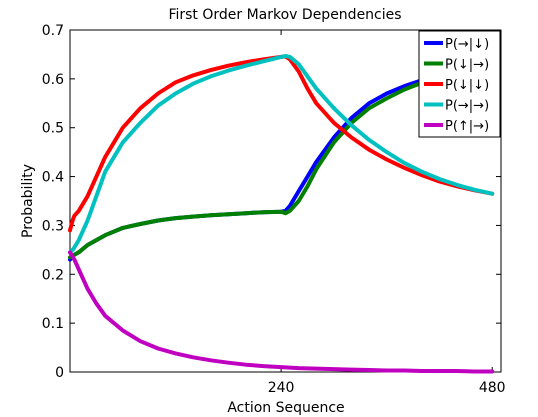  Describe the element at coordinates (467, 65) in the screenshot. I see `legend-label: P(↓|→)` at that location.